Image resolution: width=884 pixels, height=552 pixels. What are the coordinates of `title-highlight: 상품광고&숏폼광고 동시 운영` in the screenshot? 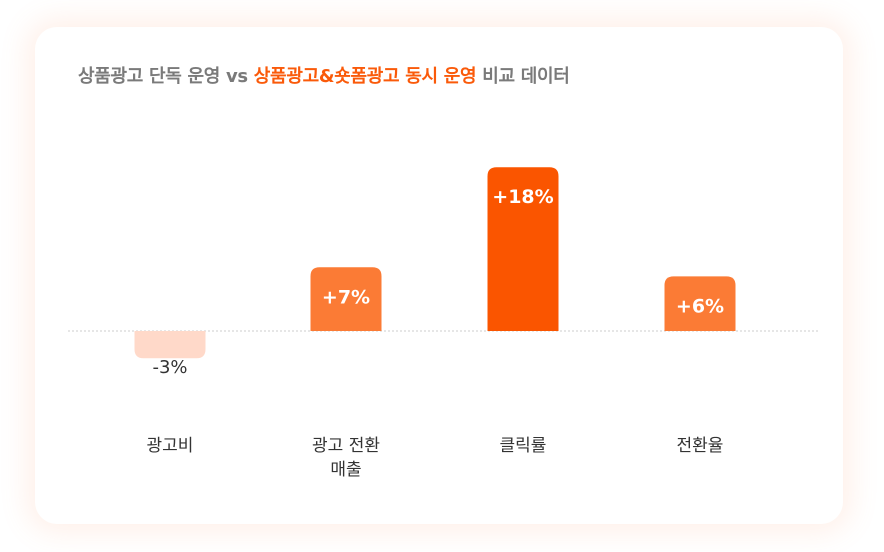 It's located at (365, 76).